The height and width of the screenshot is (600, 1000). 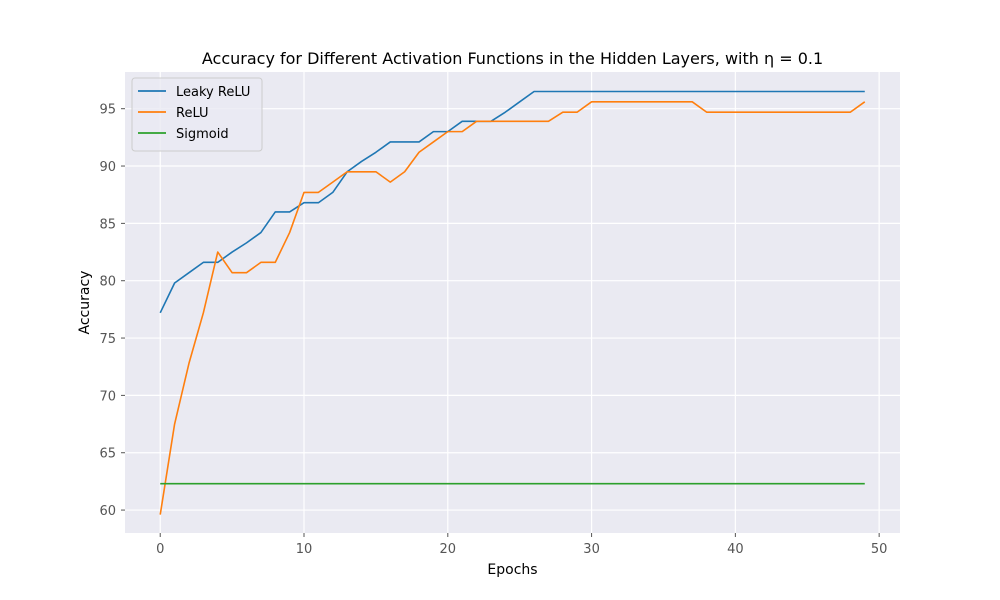 I want to click on y-axis-label: Accuracy, so click(x=85, y=303).